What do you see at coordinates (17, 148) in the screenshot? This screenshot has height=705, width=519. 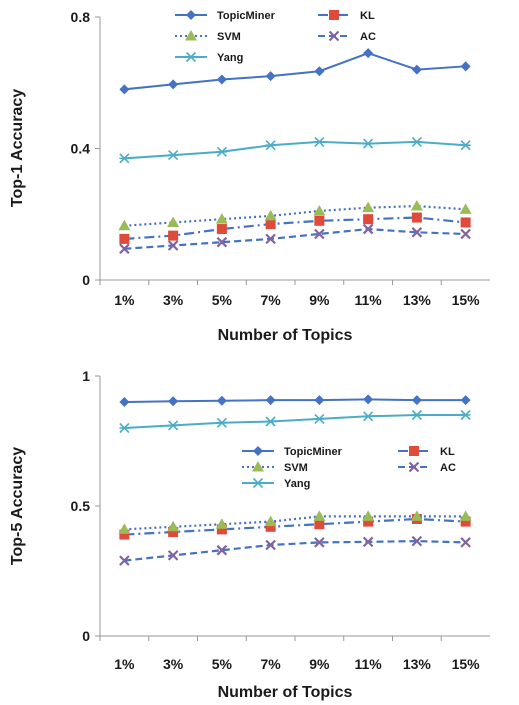 I see `y-axis-label: Top-1 Accuracy` at bounding box center [17, 148].